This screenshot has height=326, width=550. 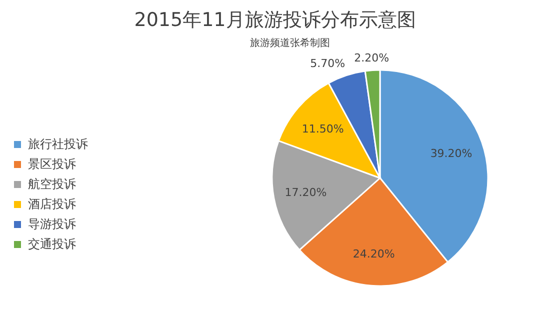 What do you see at coordinates (328, 63) in the screenshot?
I see `data-label: 5.70%` at bounding box center [328, 63].